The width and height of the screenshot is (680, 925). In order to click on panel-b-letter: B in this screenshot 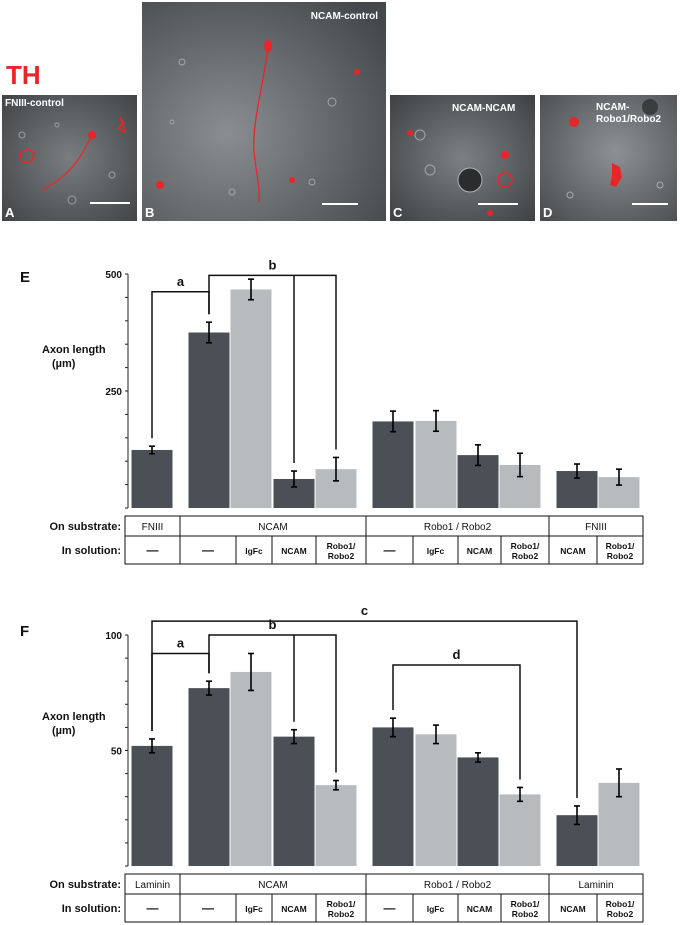, I will do `click(150, 212)`.